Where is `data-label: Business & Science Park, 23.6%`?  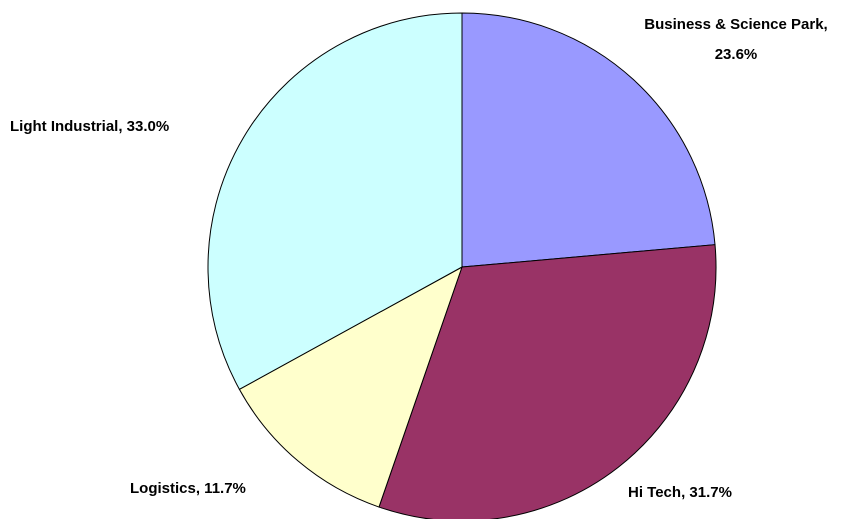 data-label: Business & Science Park, 23.6% is located at coordinates (736, 39).